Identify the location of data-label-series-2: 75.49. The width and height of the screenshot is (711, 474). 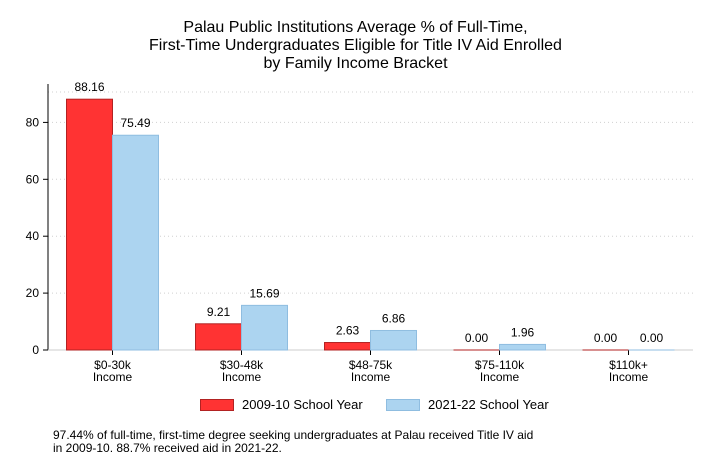
(135, 123).